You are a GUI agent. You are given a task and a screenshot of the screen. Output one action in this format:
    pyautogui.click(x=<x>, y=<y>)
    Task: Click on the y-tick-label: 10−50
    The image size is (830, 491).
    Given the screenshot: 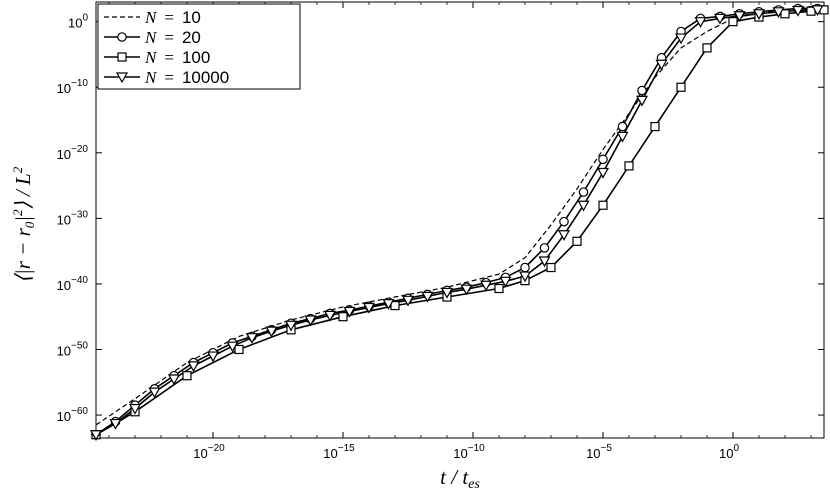 What is the action you would take?
    pyautogui.click(x=73, y=349)
    